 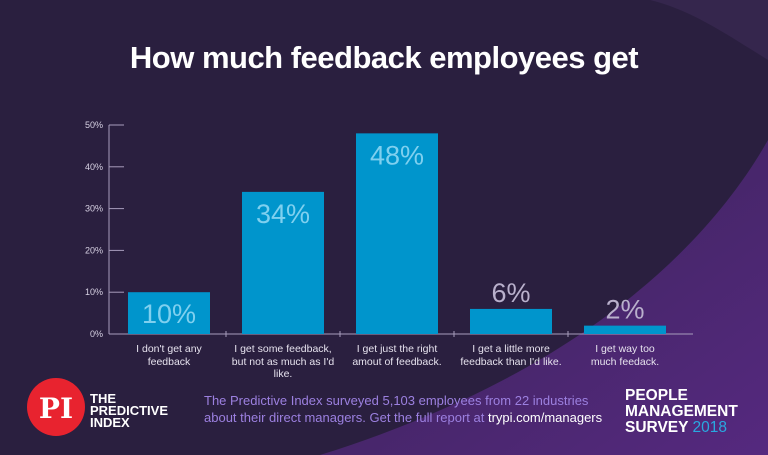 What do you see at coordinates (94, 292) in the screenshot?
I see `y-tick-label: 10%` at bounding box center [94, 292].